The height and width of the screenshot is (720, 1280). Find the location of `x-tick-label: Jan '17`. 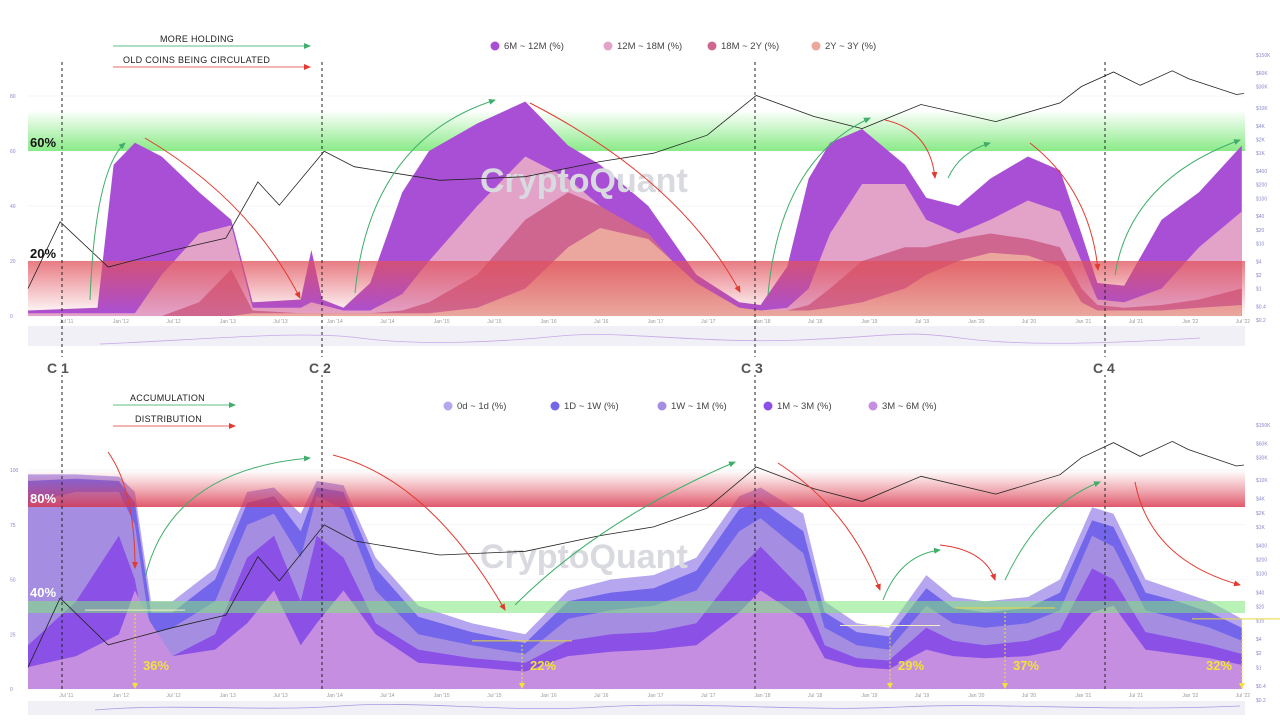

x-tick-label: Jan '17 is located at coordinates (656, 696).